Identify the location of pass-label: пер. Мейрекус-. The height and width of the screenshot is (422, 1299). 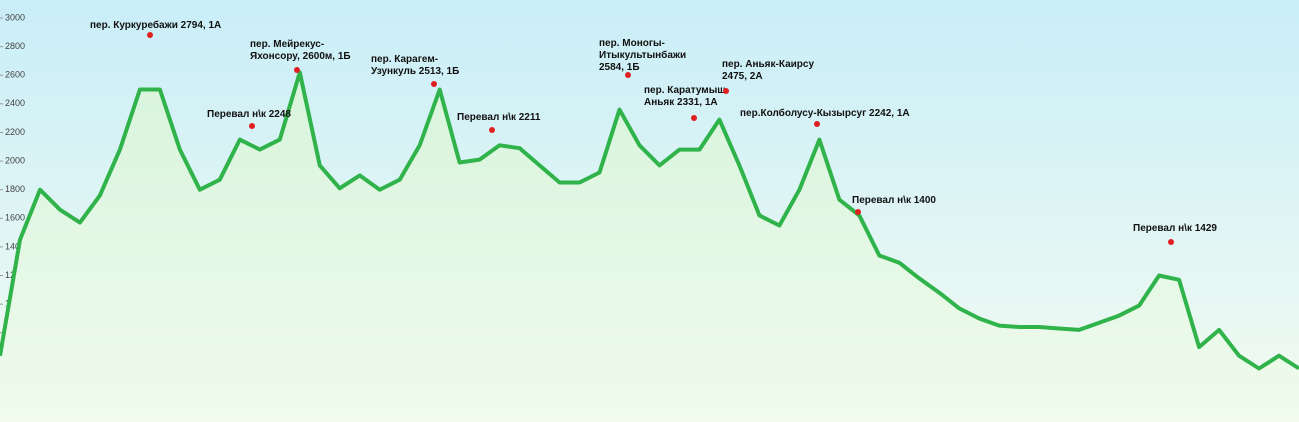
(287, 44).